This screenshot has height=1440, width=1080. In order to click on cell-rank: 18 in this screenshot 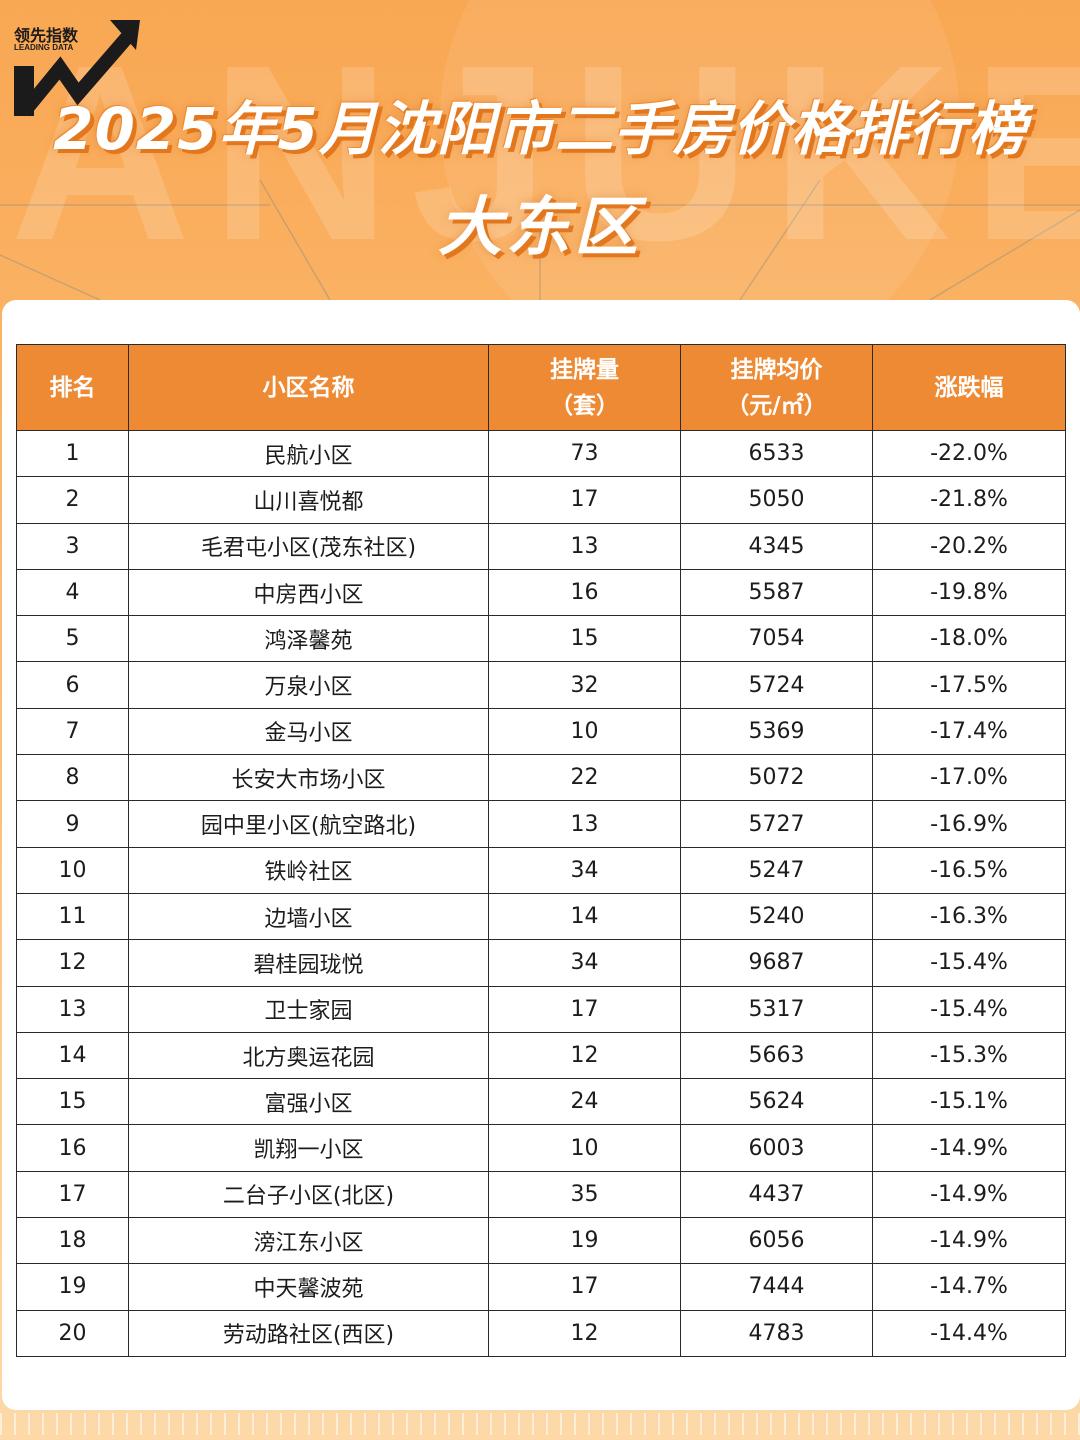, I will do `click(72, 1241)`.